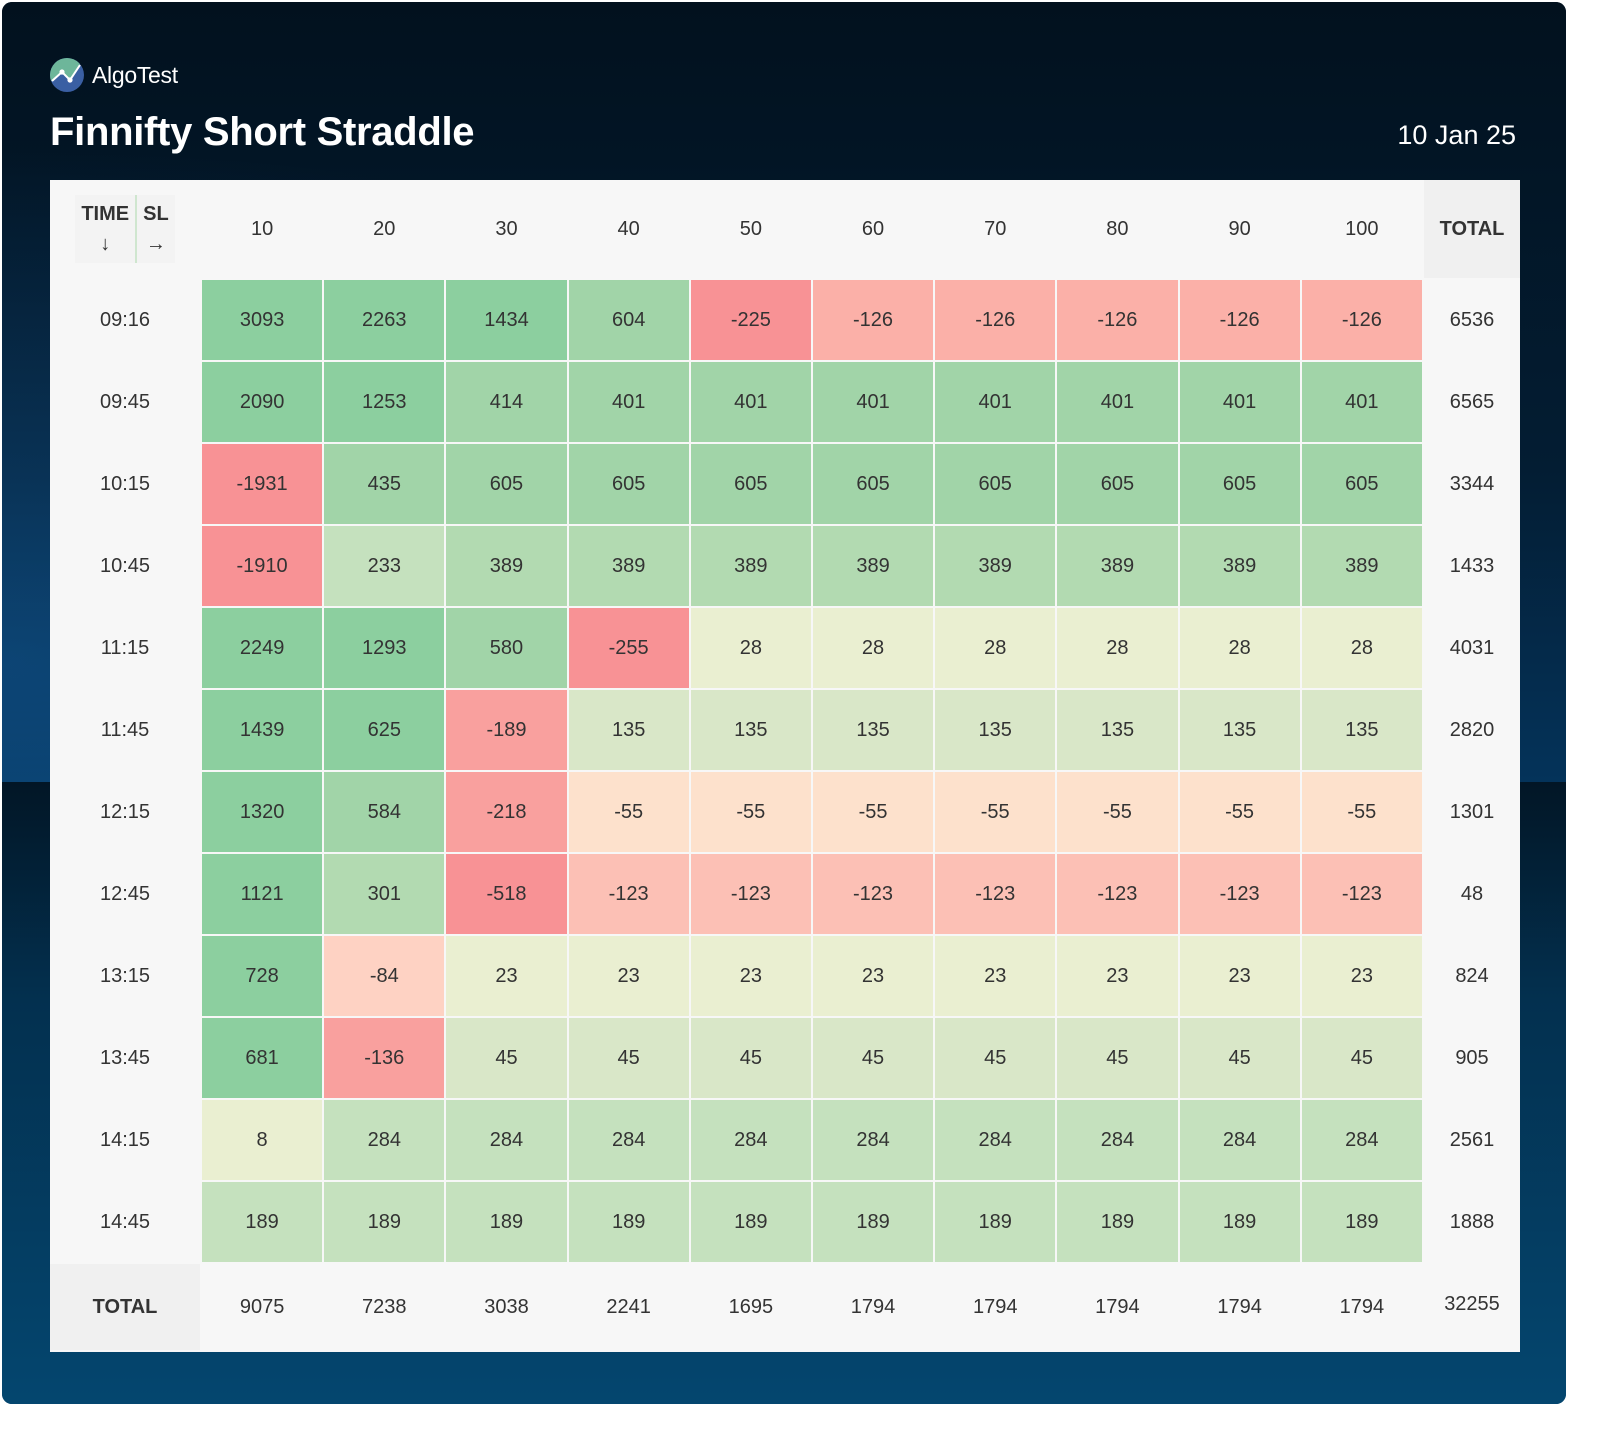  I want to click on heatmap-cell: 584, so click(384, 812).